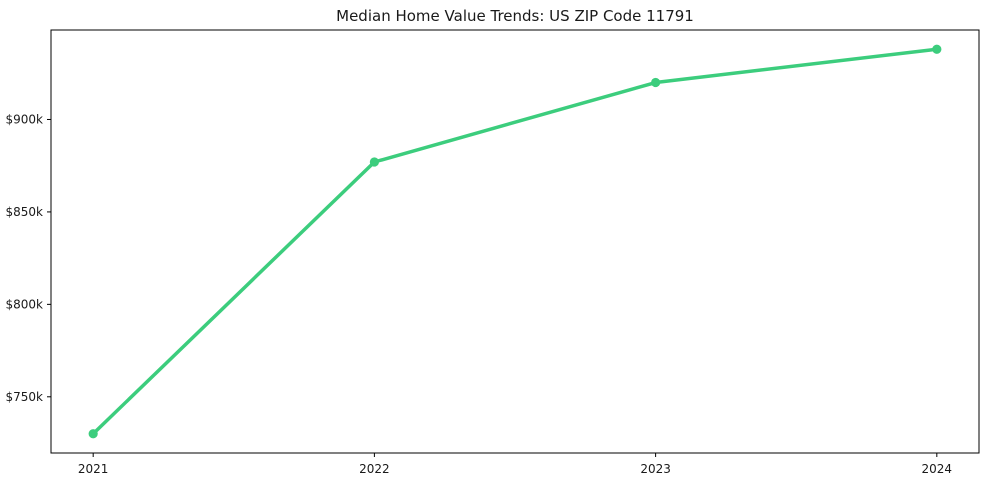  What do you see at coordinates (25, 212) in the screenshot?
I see `y-tick-label: $850k` at bounding box center [25, 212].